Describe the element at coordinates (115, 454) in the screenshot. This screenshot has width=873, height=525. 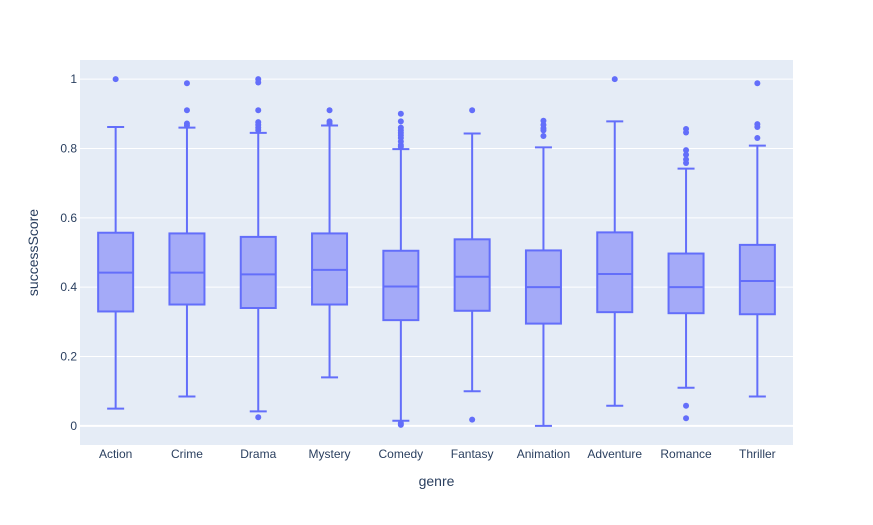
I see `x-tick-label: Action` at that location.